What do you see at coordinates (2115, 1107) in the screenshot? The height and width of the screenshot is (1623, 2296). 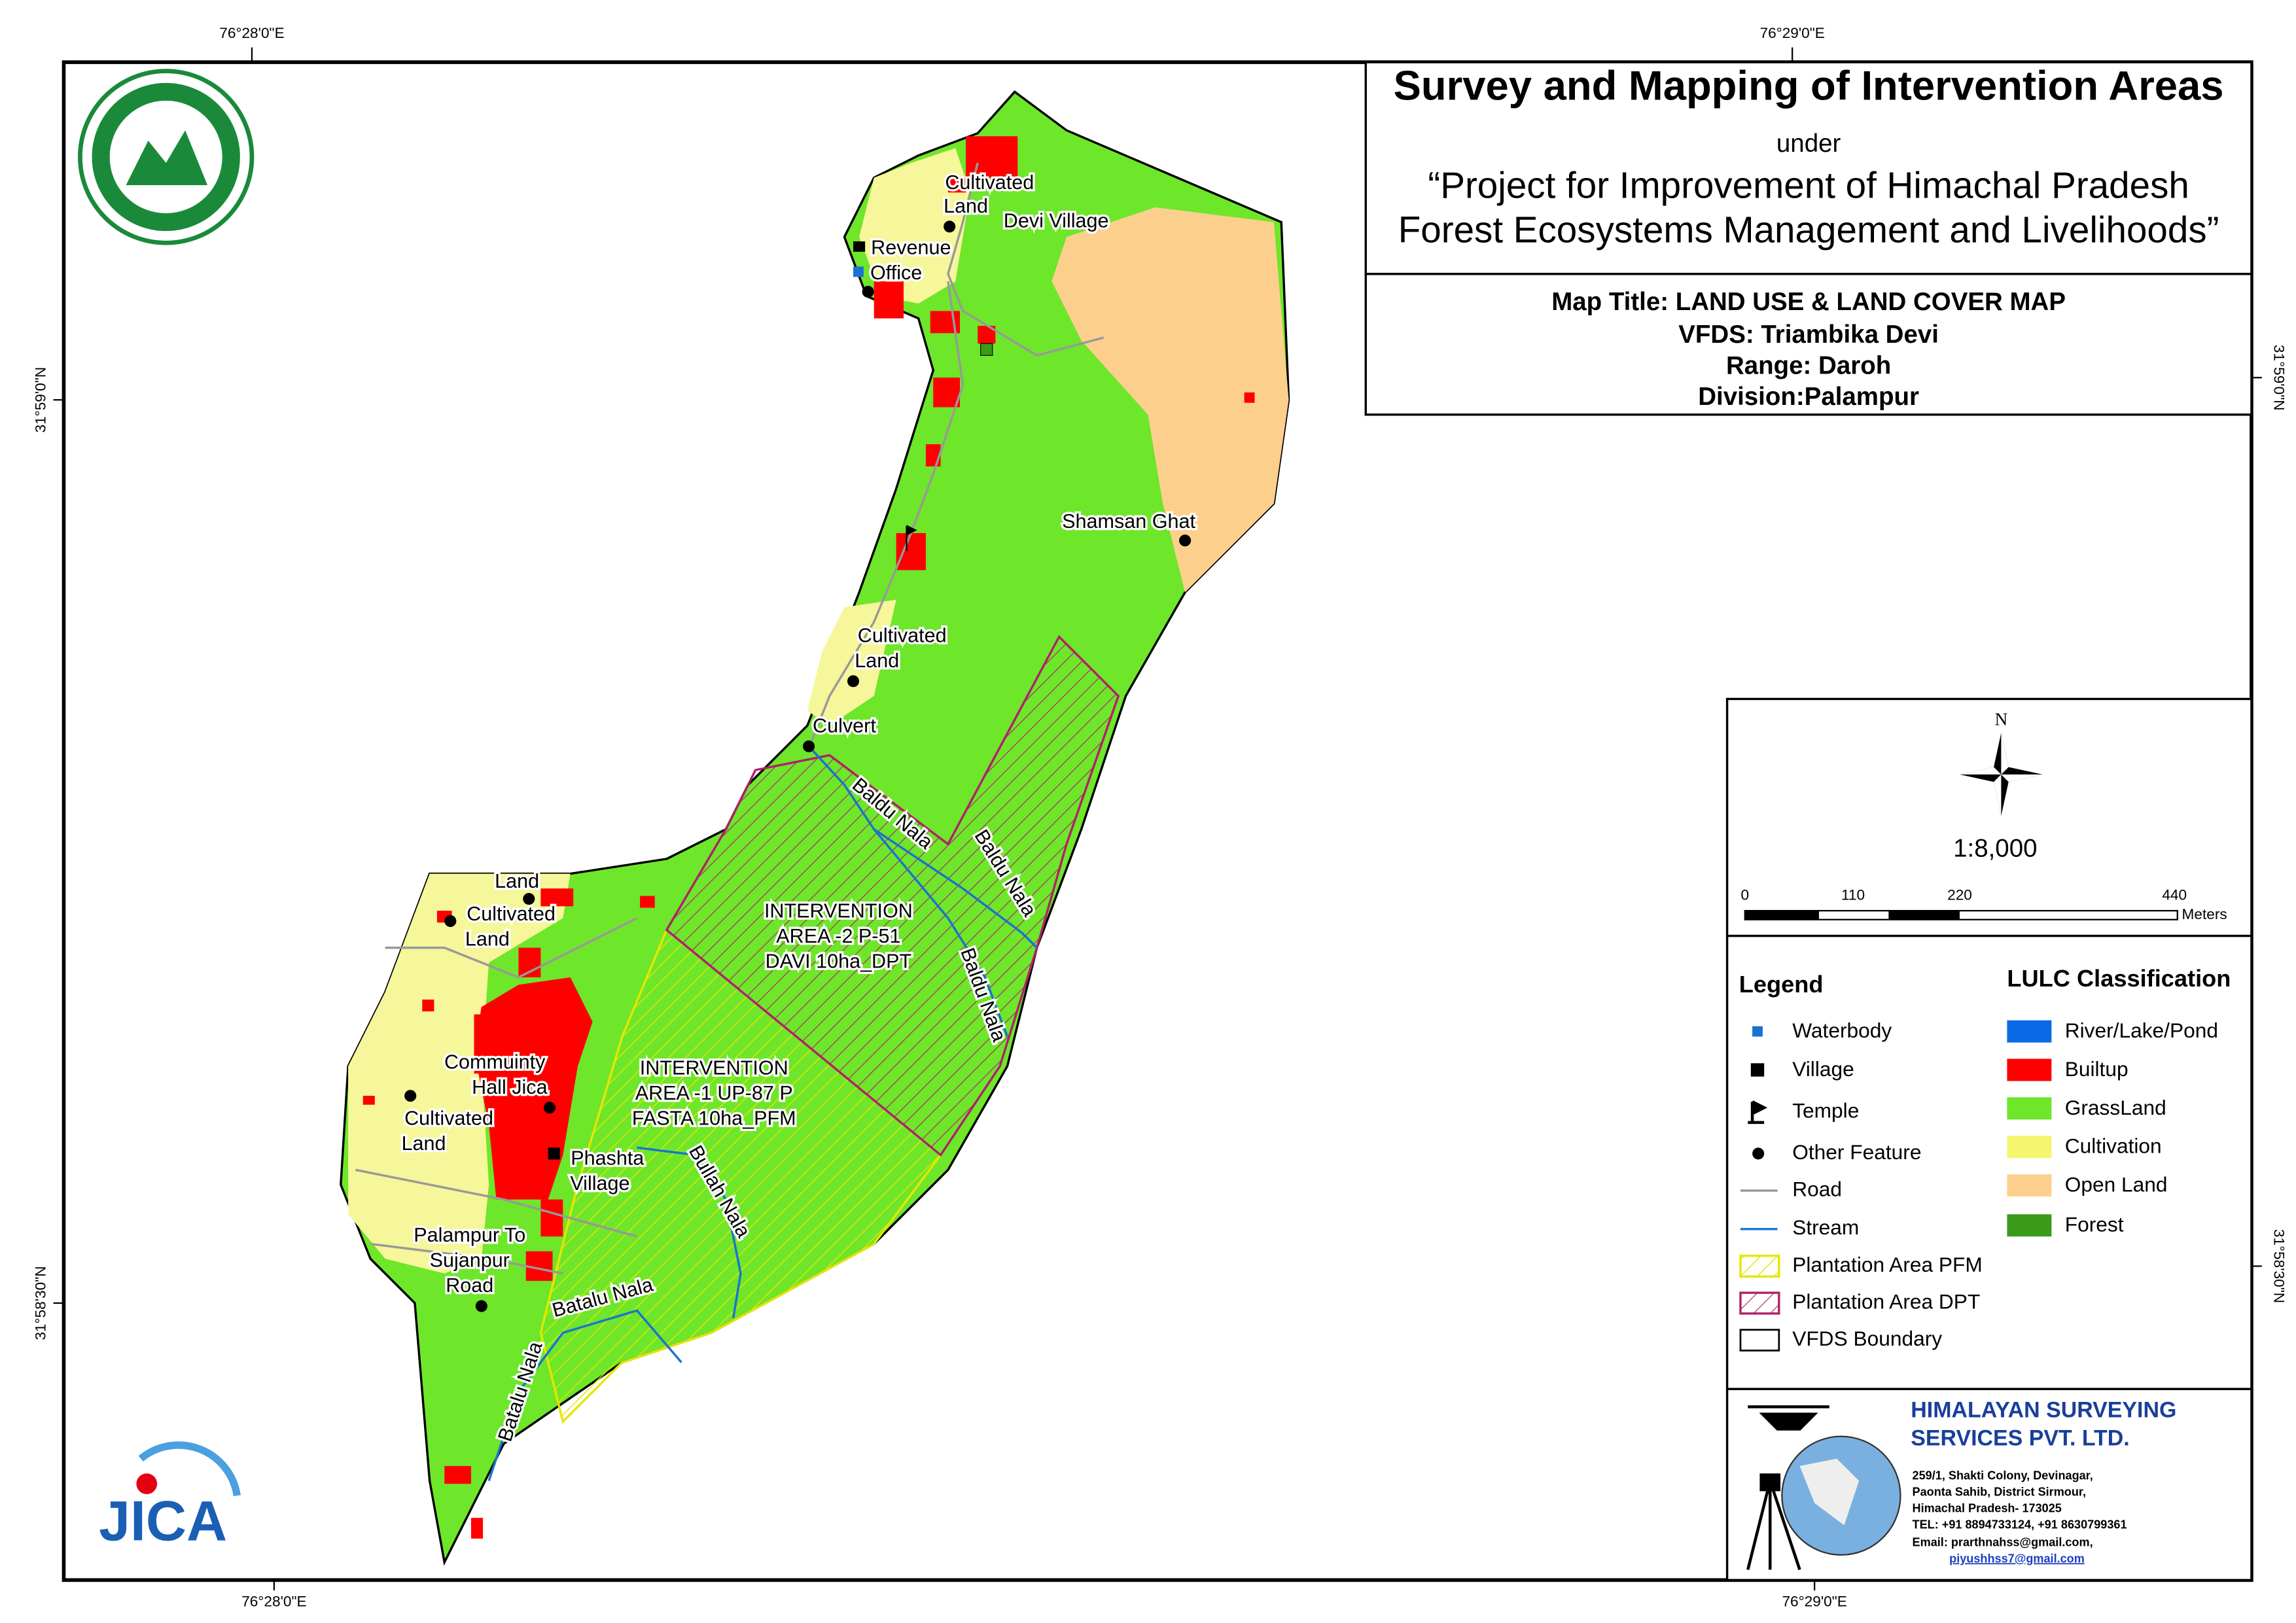 I see `lulc-label: GrassLand` at bounding box center [2115, 1107].